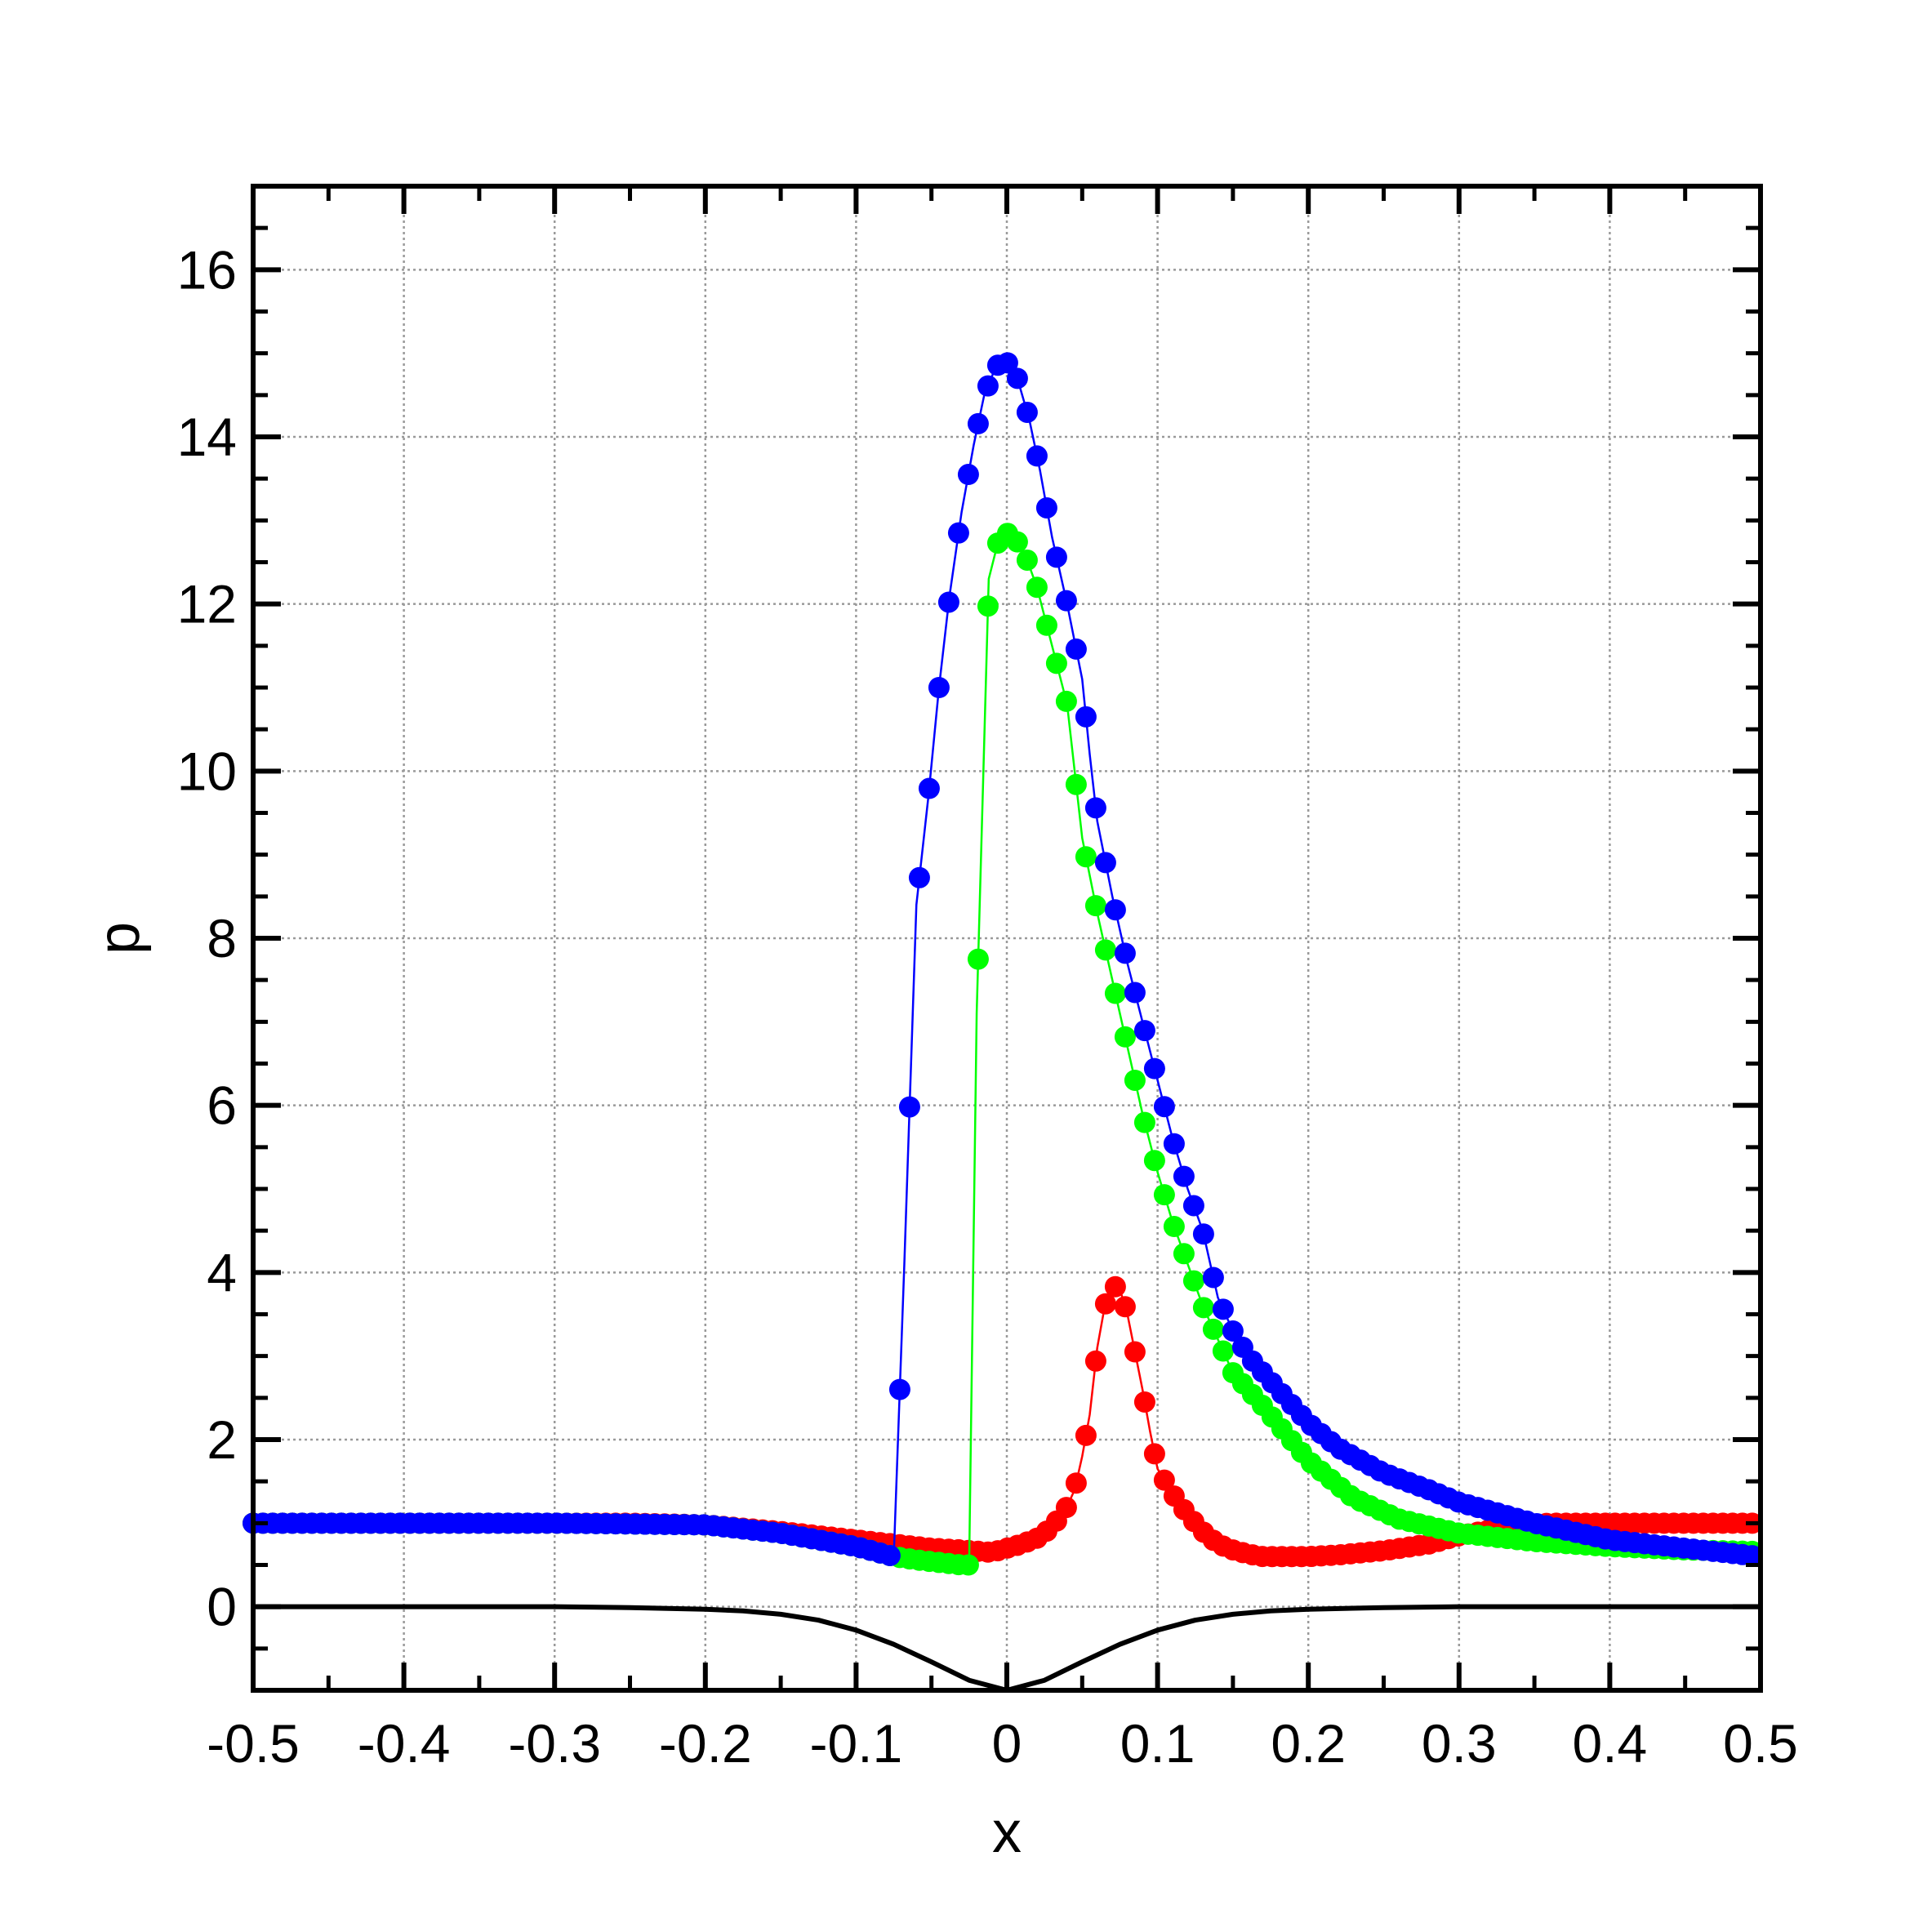  I want to click on x-tick-label: 0, so click(1007, 1743).